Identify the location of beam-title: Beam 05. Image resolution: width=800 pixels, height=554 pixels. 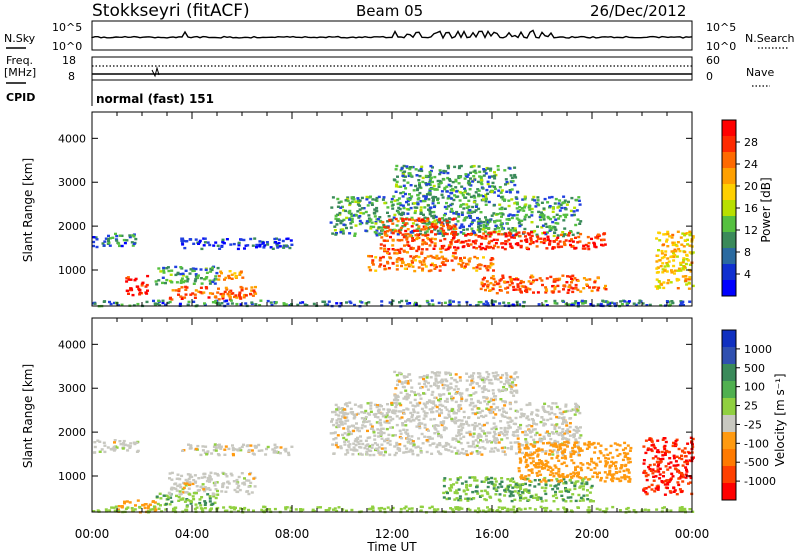
(389, 11).